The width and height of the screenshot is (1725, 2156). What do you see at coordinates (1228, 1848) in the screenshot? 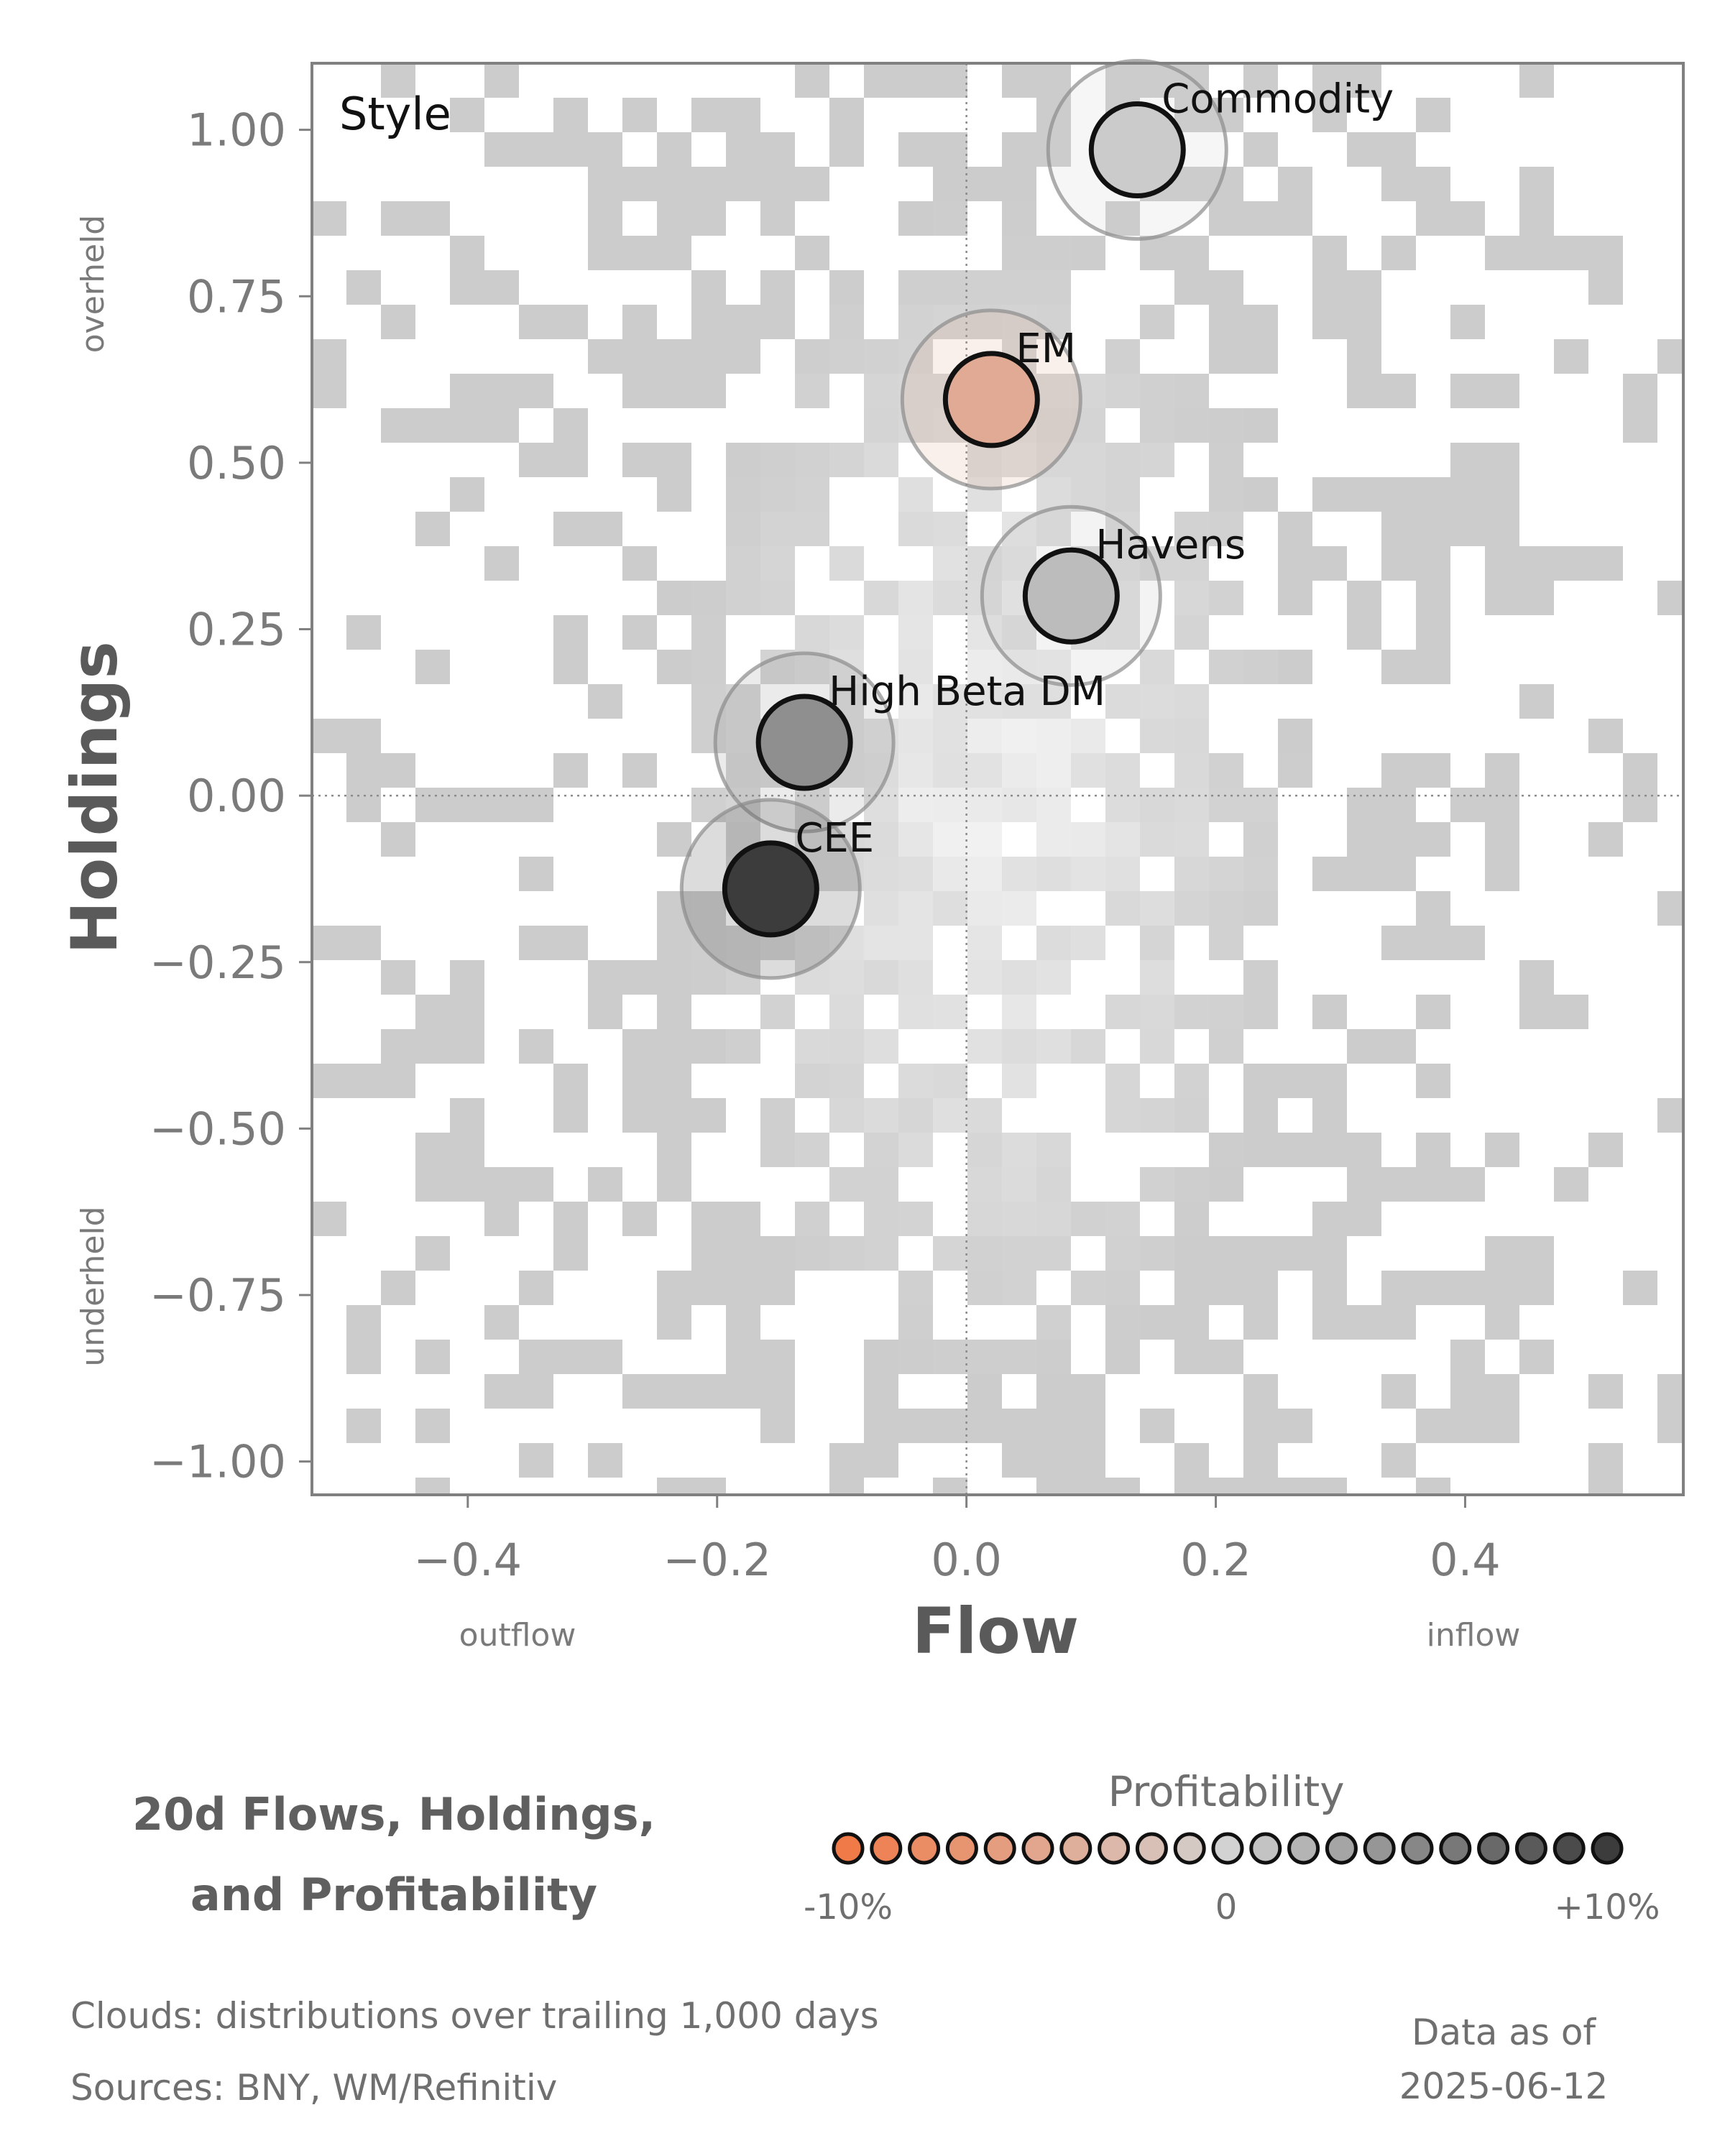
I see `colorbar-dots` at bounding box center [1228, 1848].